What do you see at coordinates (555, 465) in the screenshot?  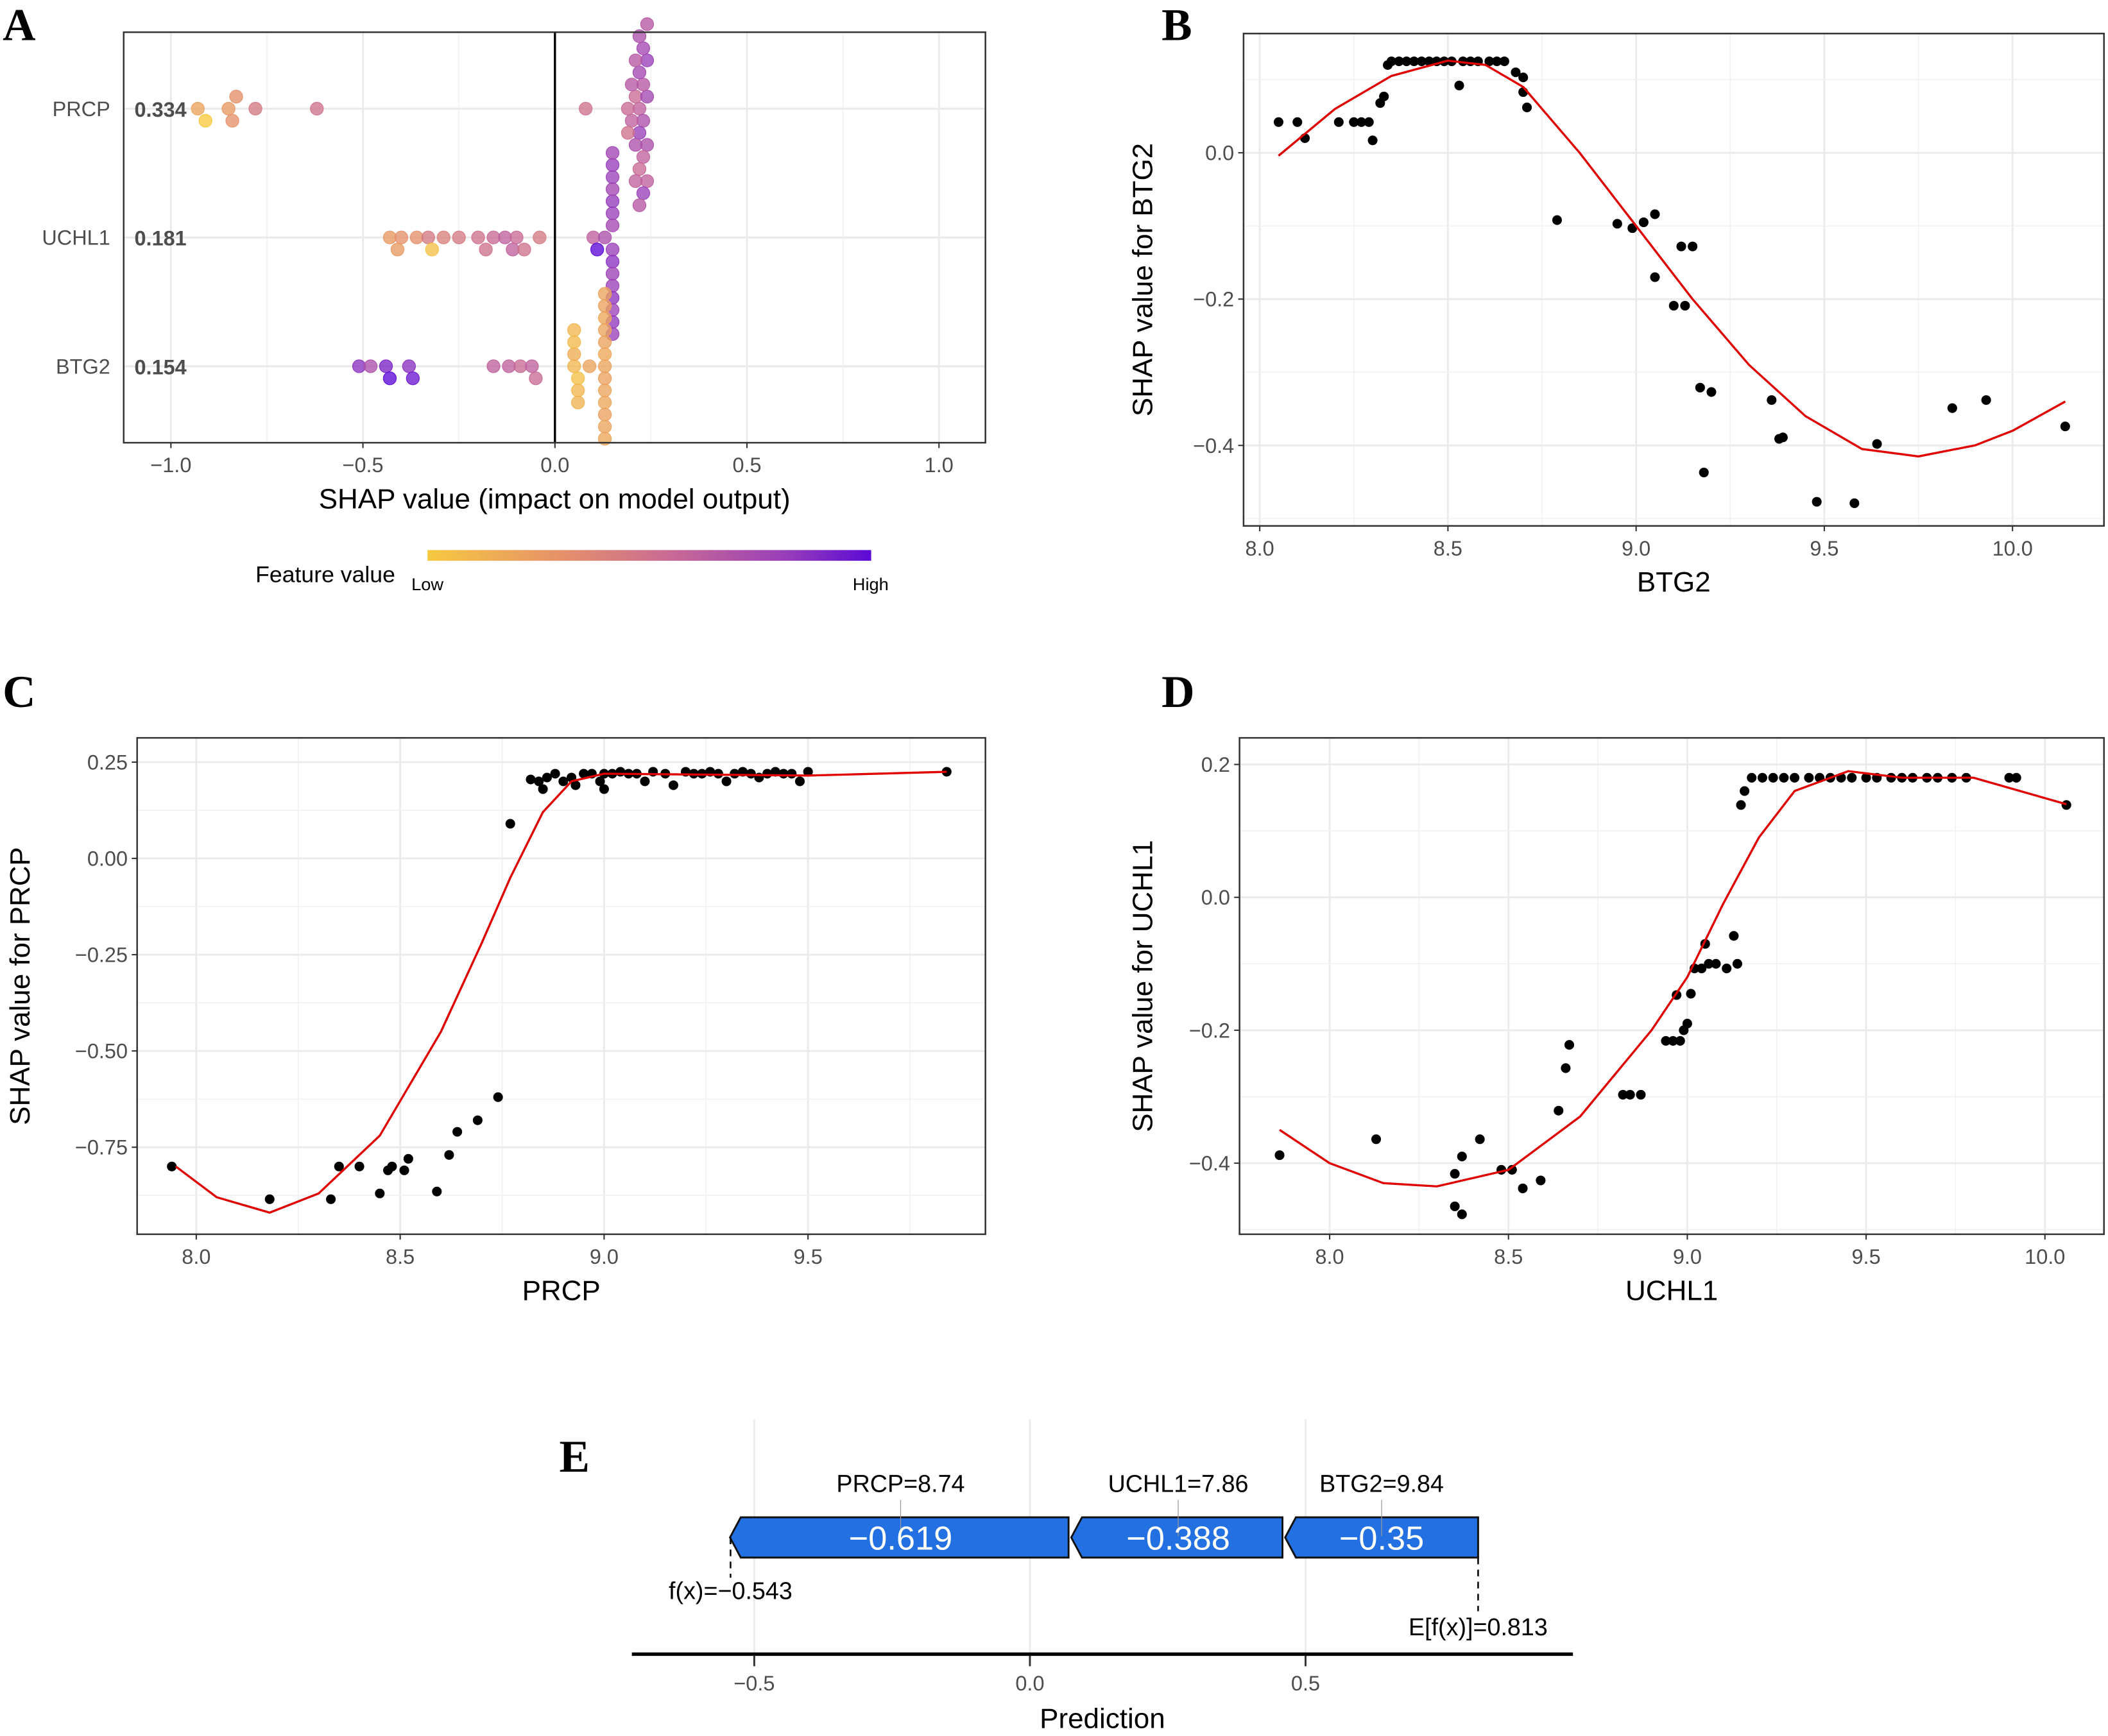 I see `x-tick-label: 0.0` at bounding box center [555, 465].